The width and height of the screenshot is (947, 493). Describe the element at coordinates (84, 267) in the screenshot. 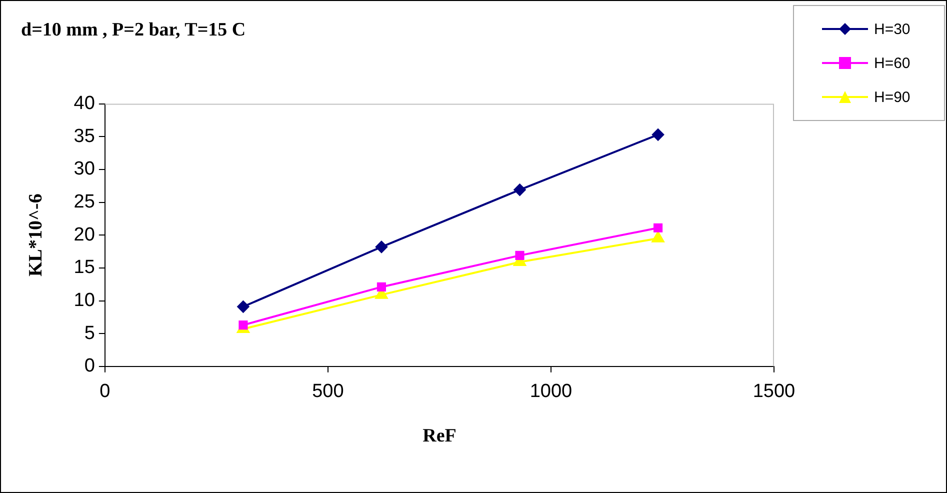

I see `y-tick-label: 15` at that location.